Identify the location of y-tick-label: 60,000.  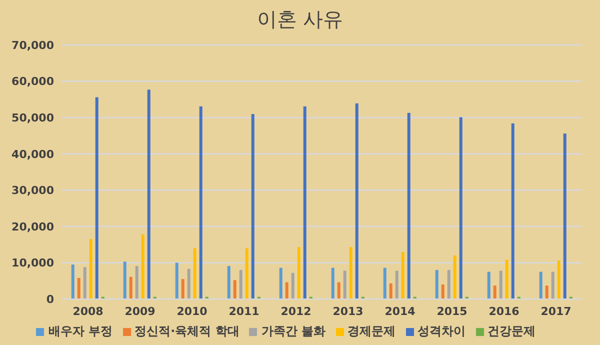
(33, 81).